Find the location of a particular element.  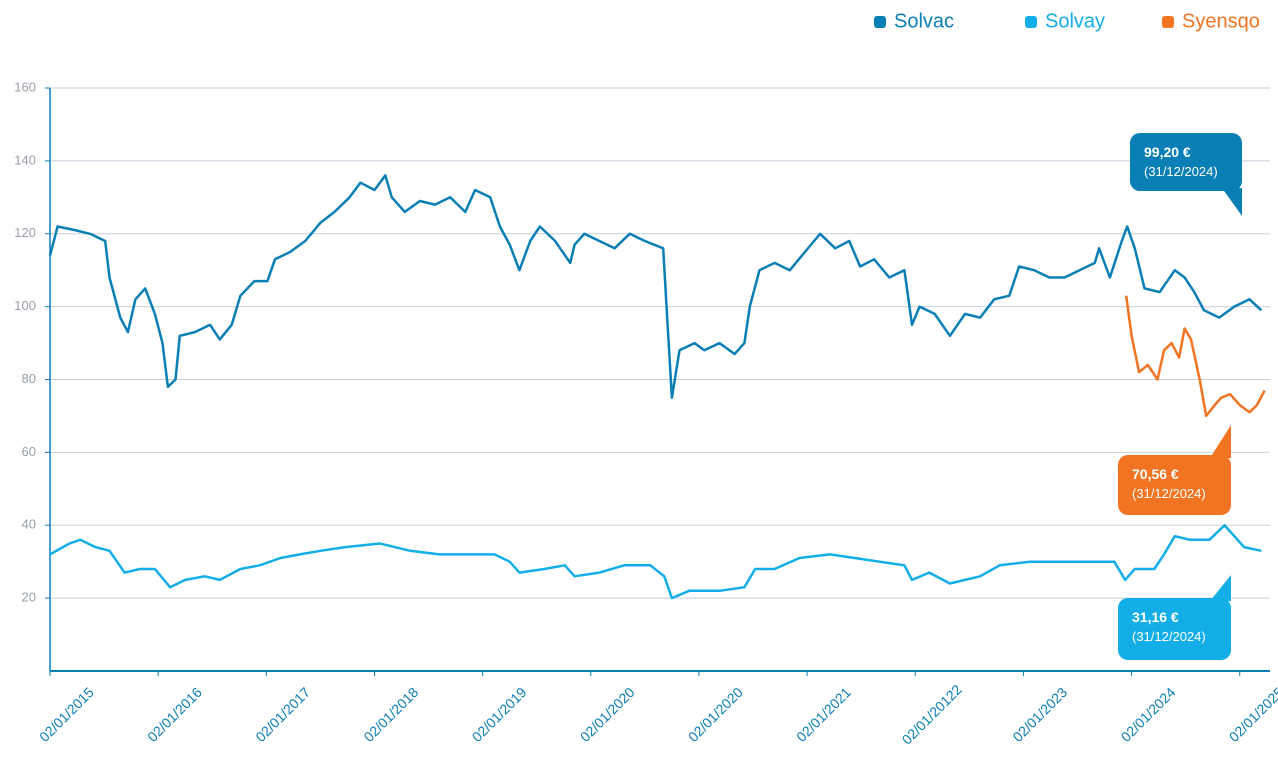

y-tick-label: 100 is located at coordinates (25, 305).